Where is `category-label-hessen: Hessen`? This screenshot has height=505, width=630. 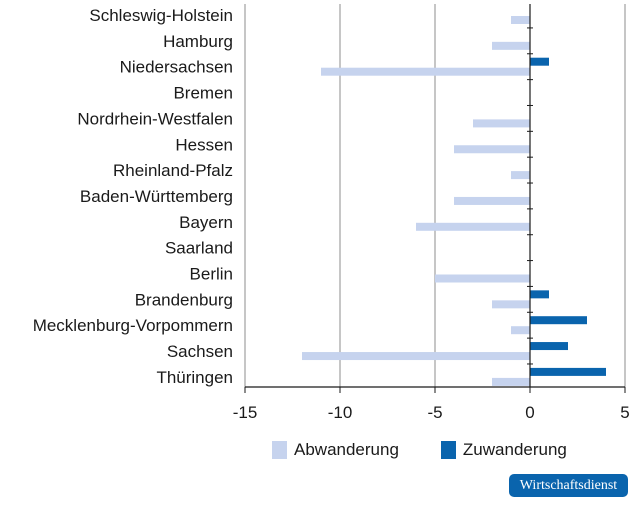
category-label-hessen: Hessen is located at coordinates (204, 144).